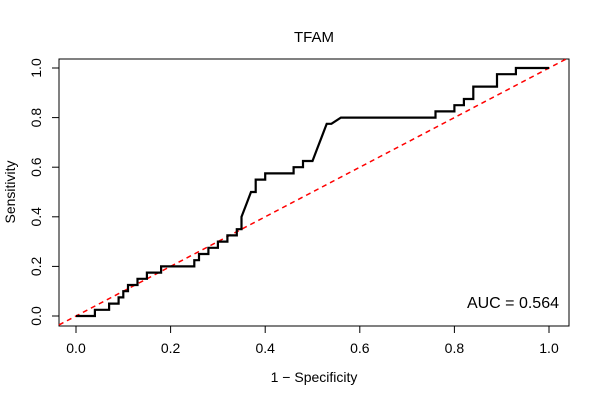 The image size is (600, 400). Describe the element at coordinates (36, 167) in the screenshot. I see `y-tick-label: 0.6` at that location.